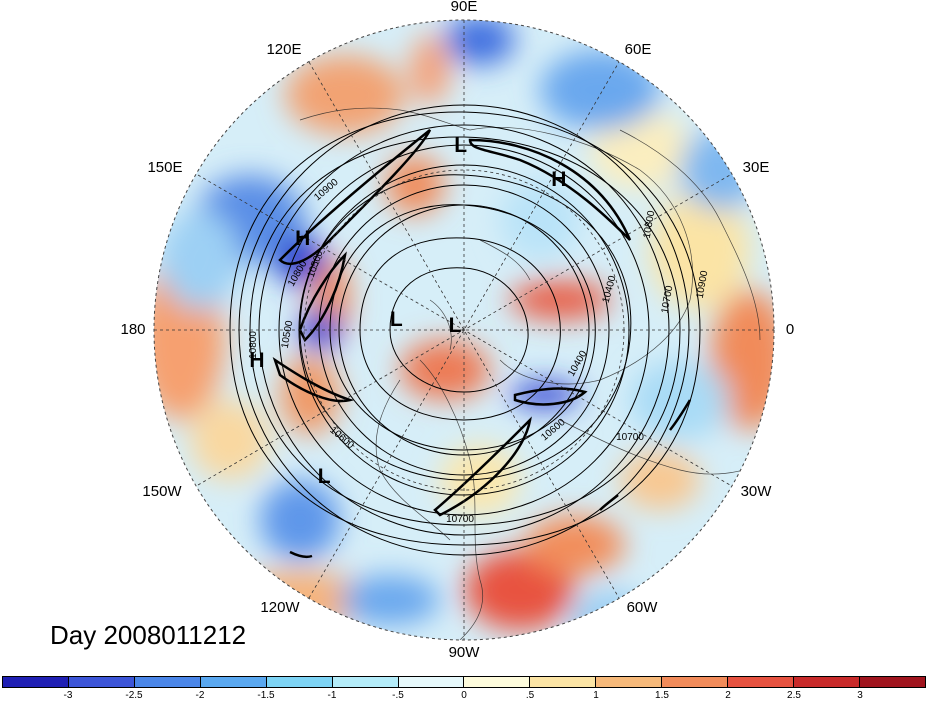  Describe the element at coordinates (464, 7) in the screenshot. I see `longitude-label: 90E` at that location.